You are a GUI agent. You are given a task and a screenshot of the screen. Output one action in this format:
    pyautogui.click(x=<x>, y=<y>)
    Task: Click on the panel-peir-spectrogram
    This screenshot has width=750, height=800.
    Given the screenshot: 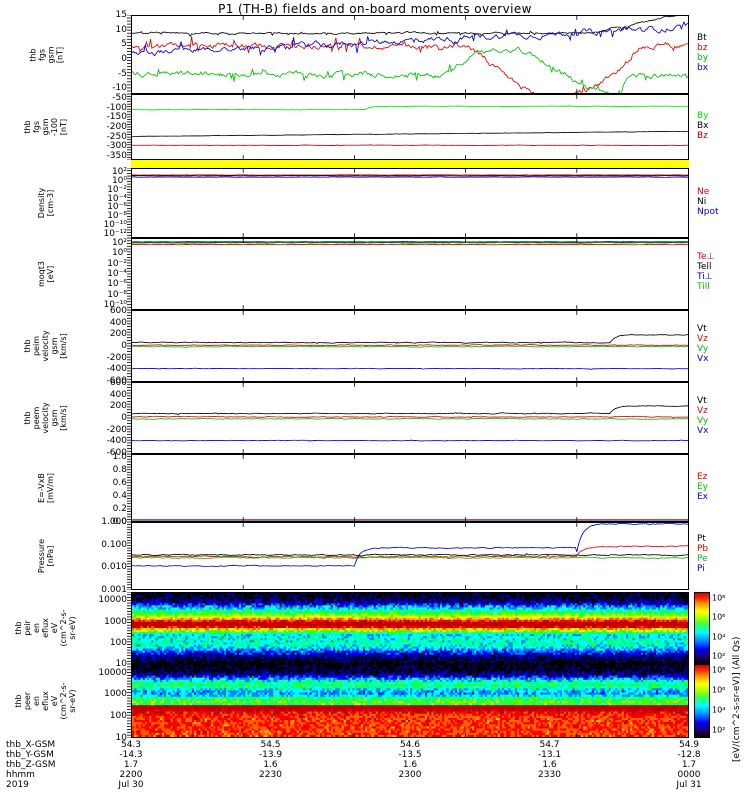 What is the action you would take?
    pyautogui.click(x=410, y=628)
    